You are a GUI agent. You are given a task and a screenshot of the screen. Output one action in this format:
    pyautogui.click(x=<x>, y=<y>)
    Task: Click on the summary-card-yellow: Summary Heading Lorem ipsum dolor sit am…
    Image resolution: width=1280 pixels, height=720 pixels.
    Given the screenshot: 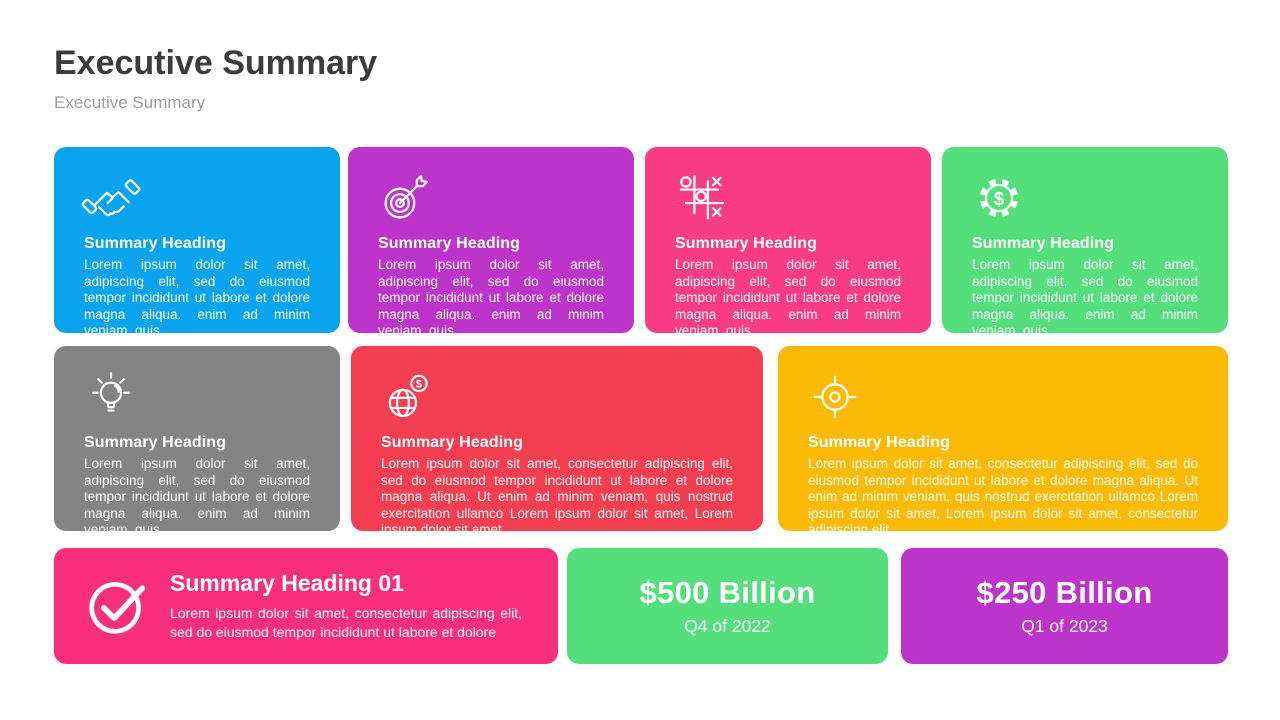 What is the action you would take?
    pyautogui.click(x=1003, y=441)
    